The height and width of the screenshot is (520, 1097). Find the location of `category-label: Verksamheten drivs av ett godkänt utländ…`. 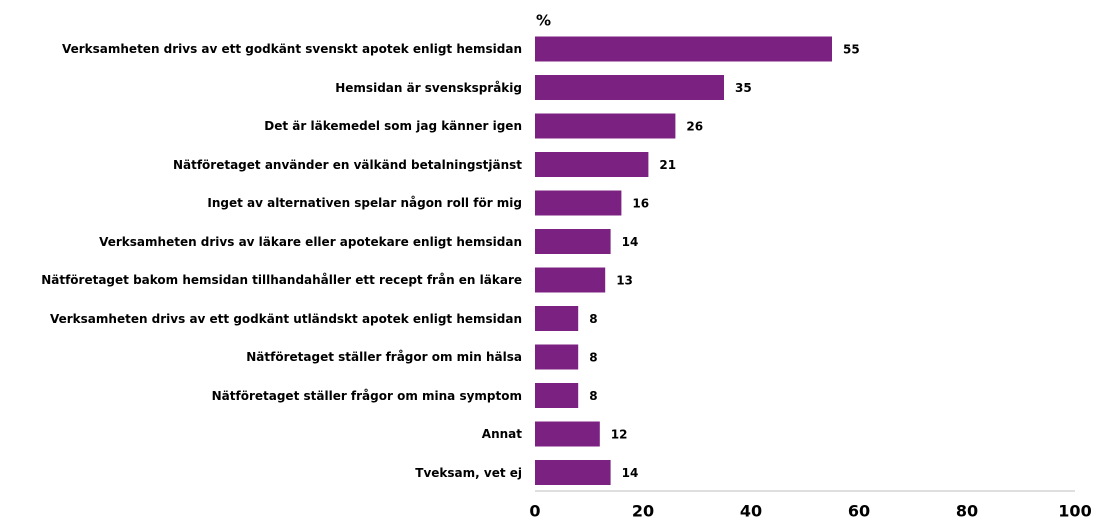

category-label: Verksamheten drivs av ett godkänt utländ… is located at coordinates (264, 319).